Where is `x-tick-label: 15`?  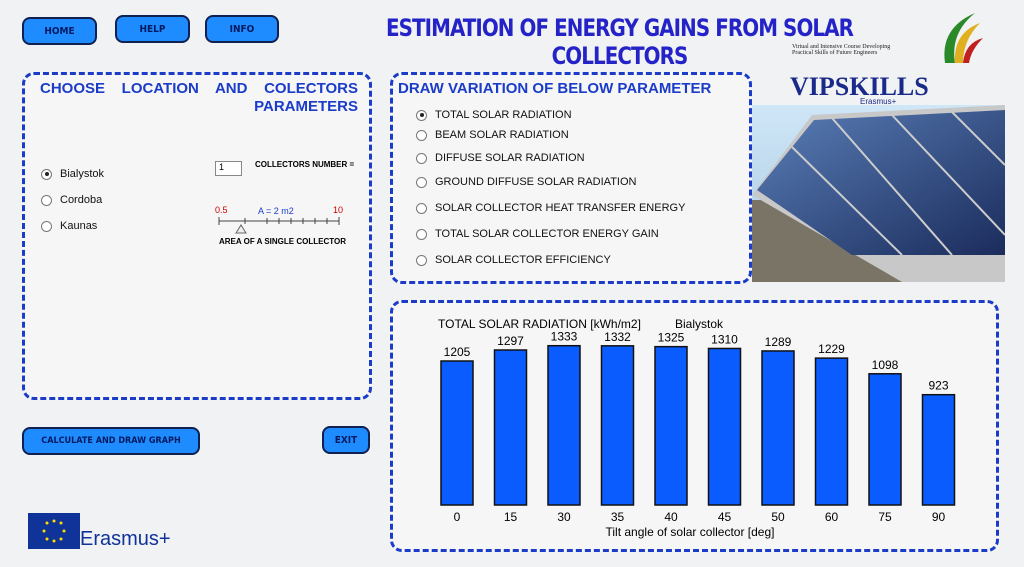
x-tick-label: 15 is located at coordinates (511, 517).